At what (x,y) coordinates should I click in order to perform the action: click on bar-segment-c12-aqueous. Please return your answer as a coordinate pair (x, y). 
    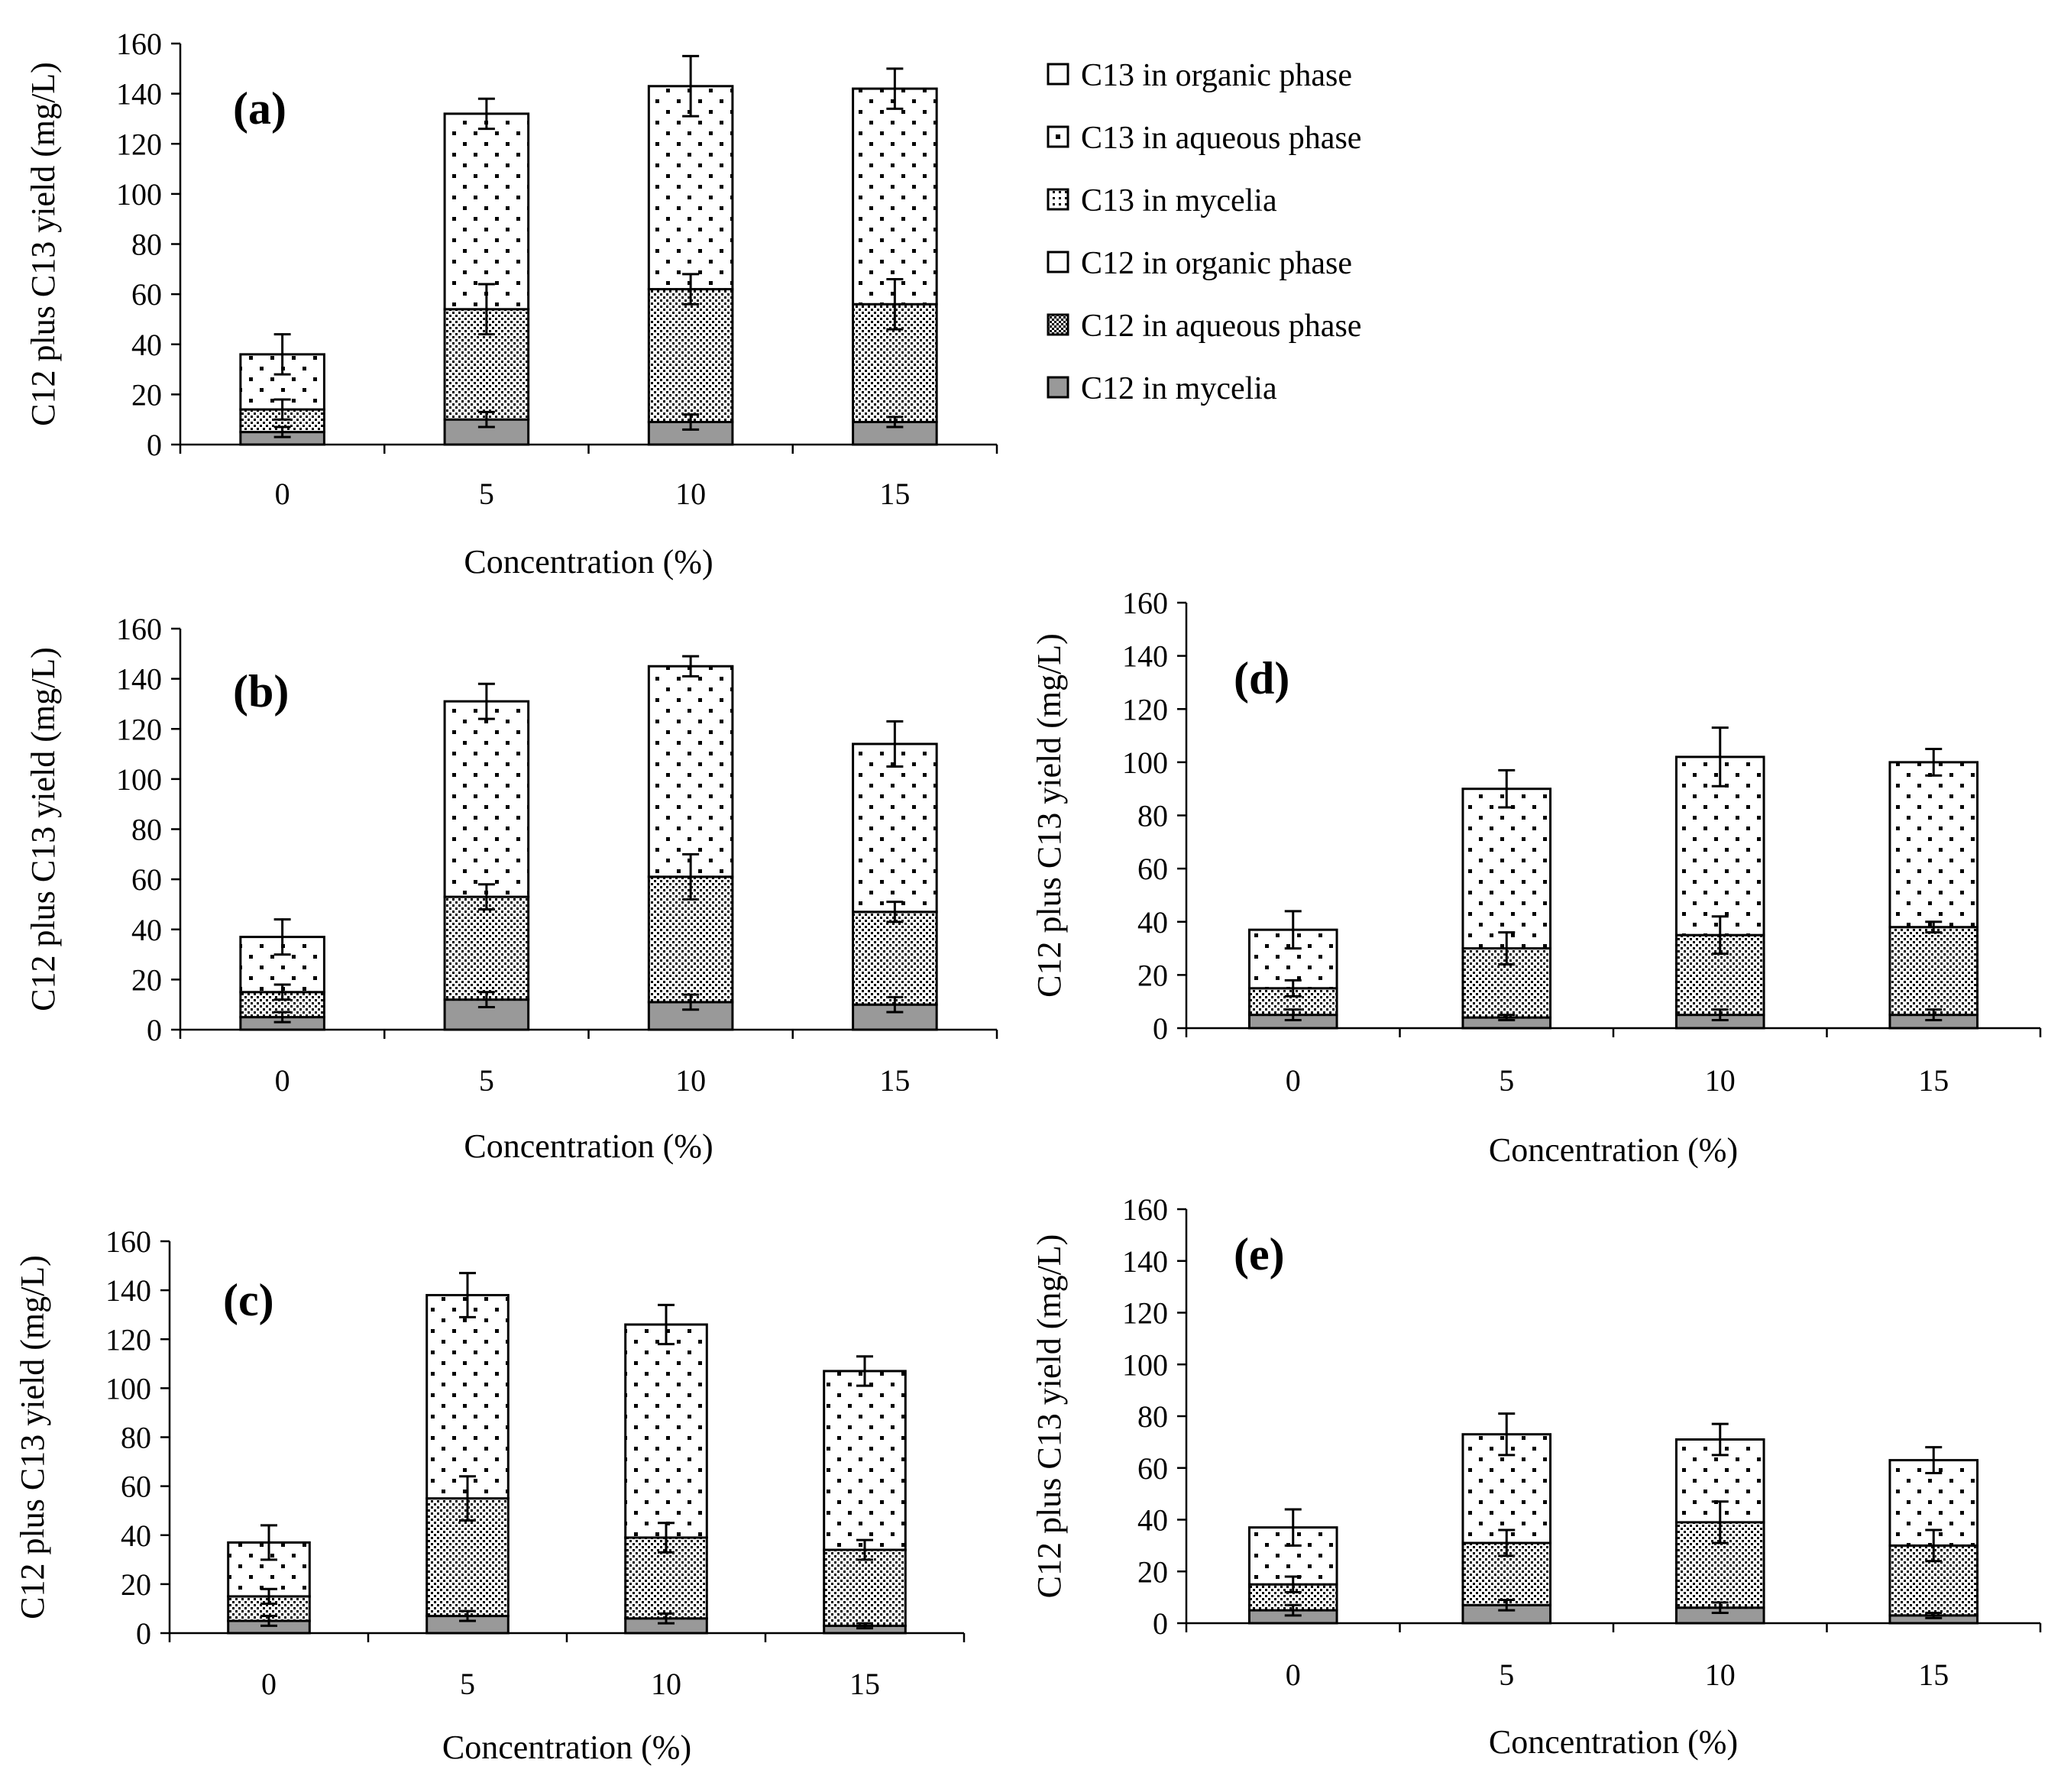
    Looking at the image, I should click on (1933, 971).